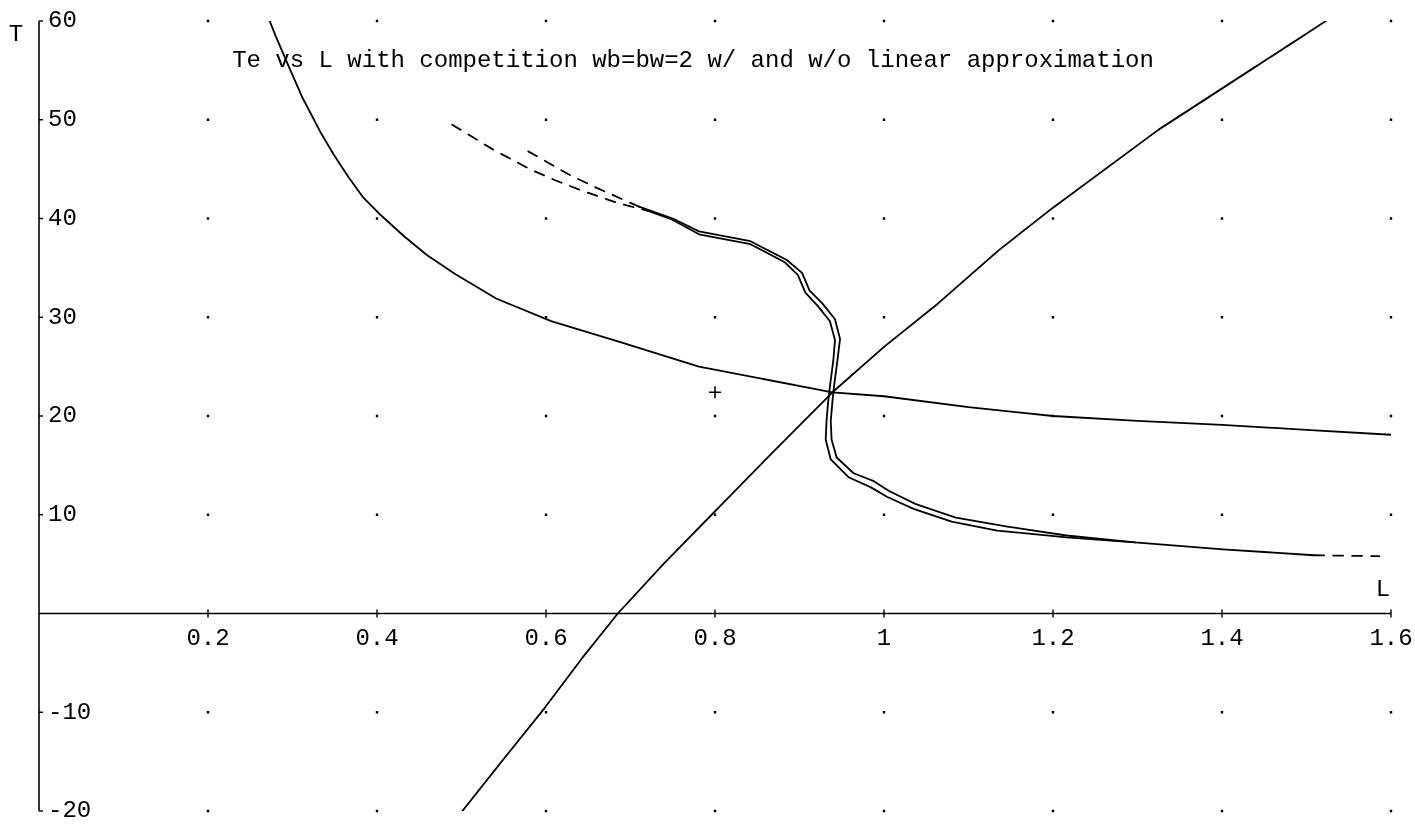 This screenshot has height=824, width=1415. I want to click on y-tick-label: 40, so click(62, 218).